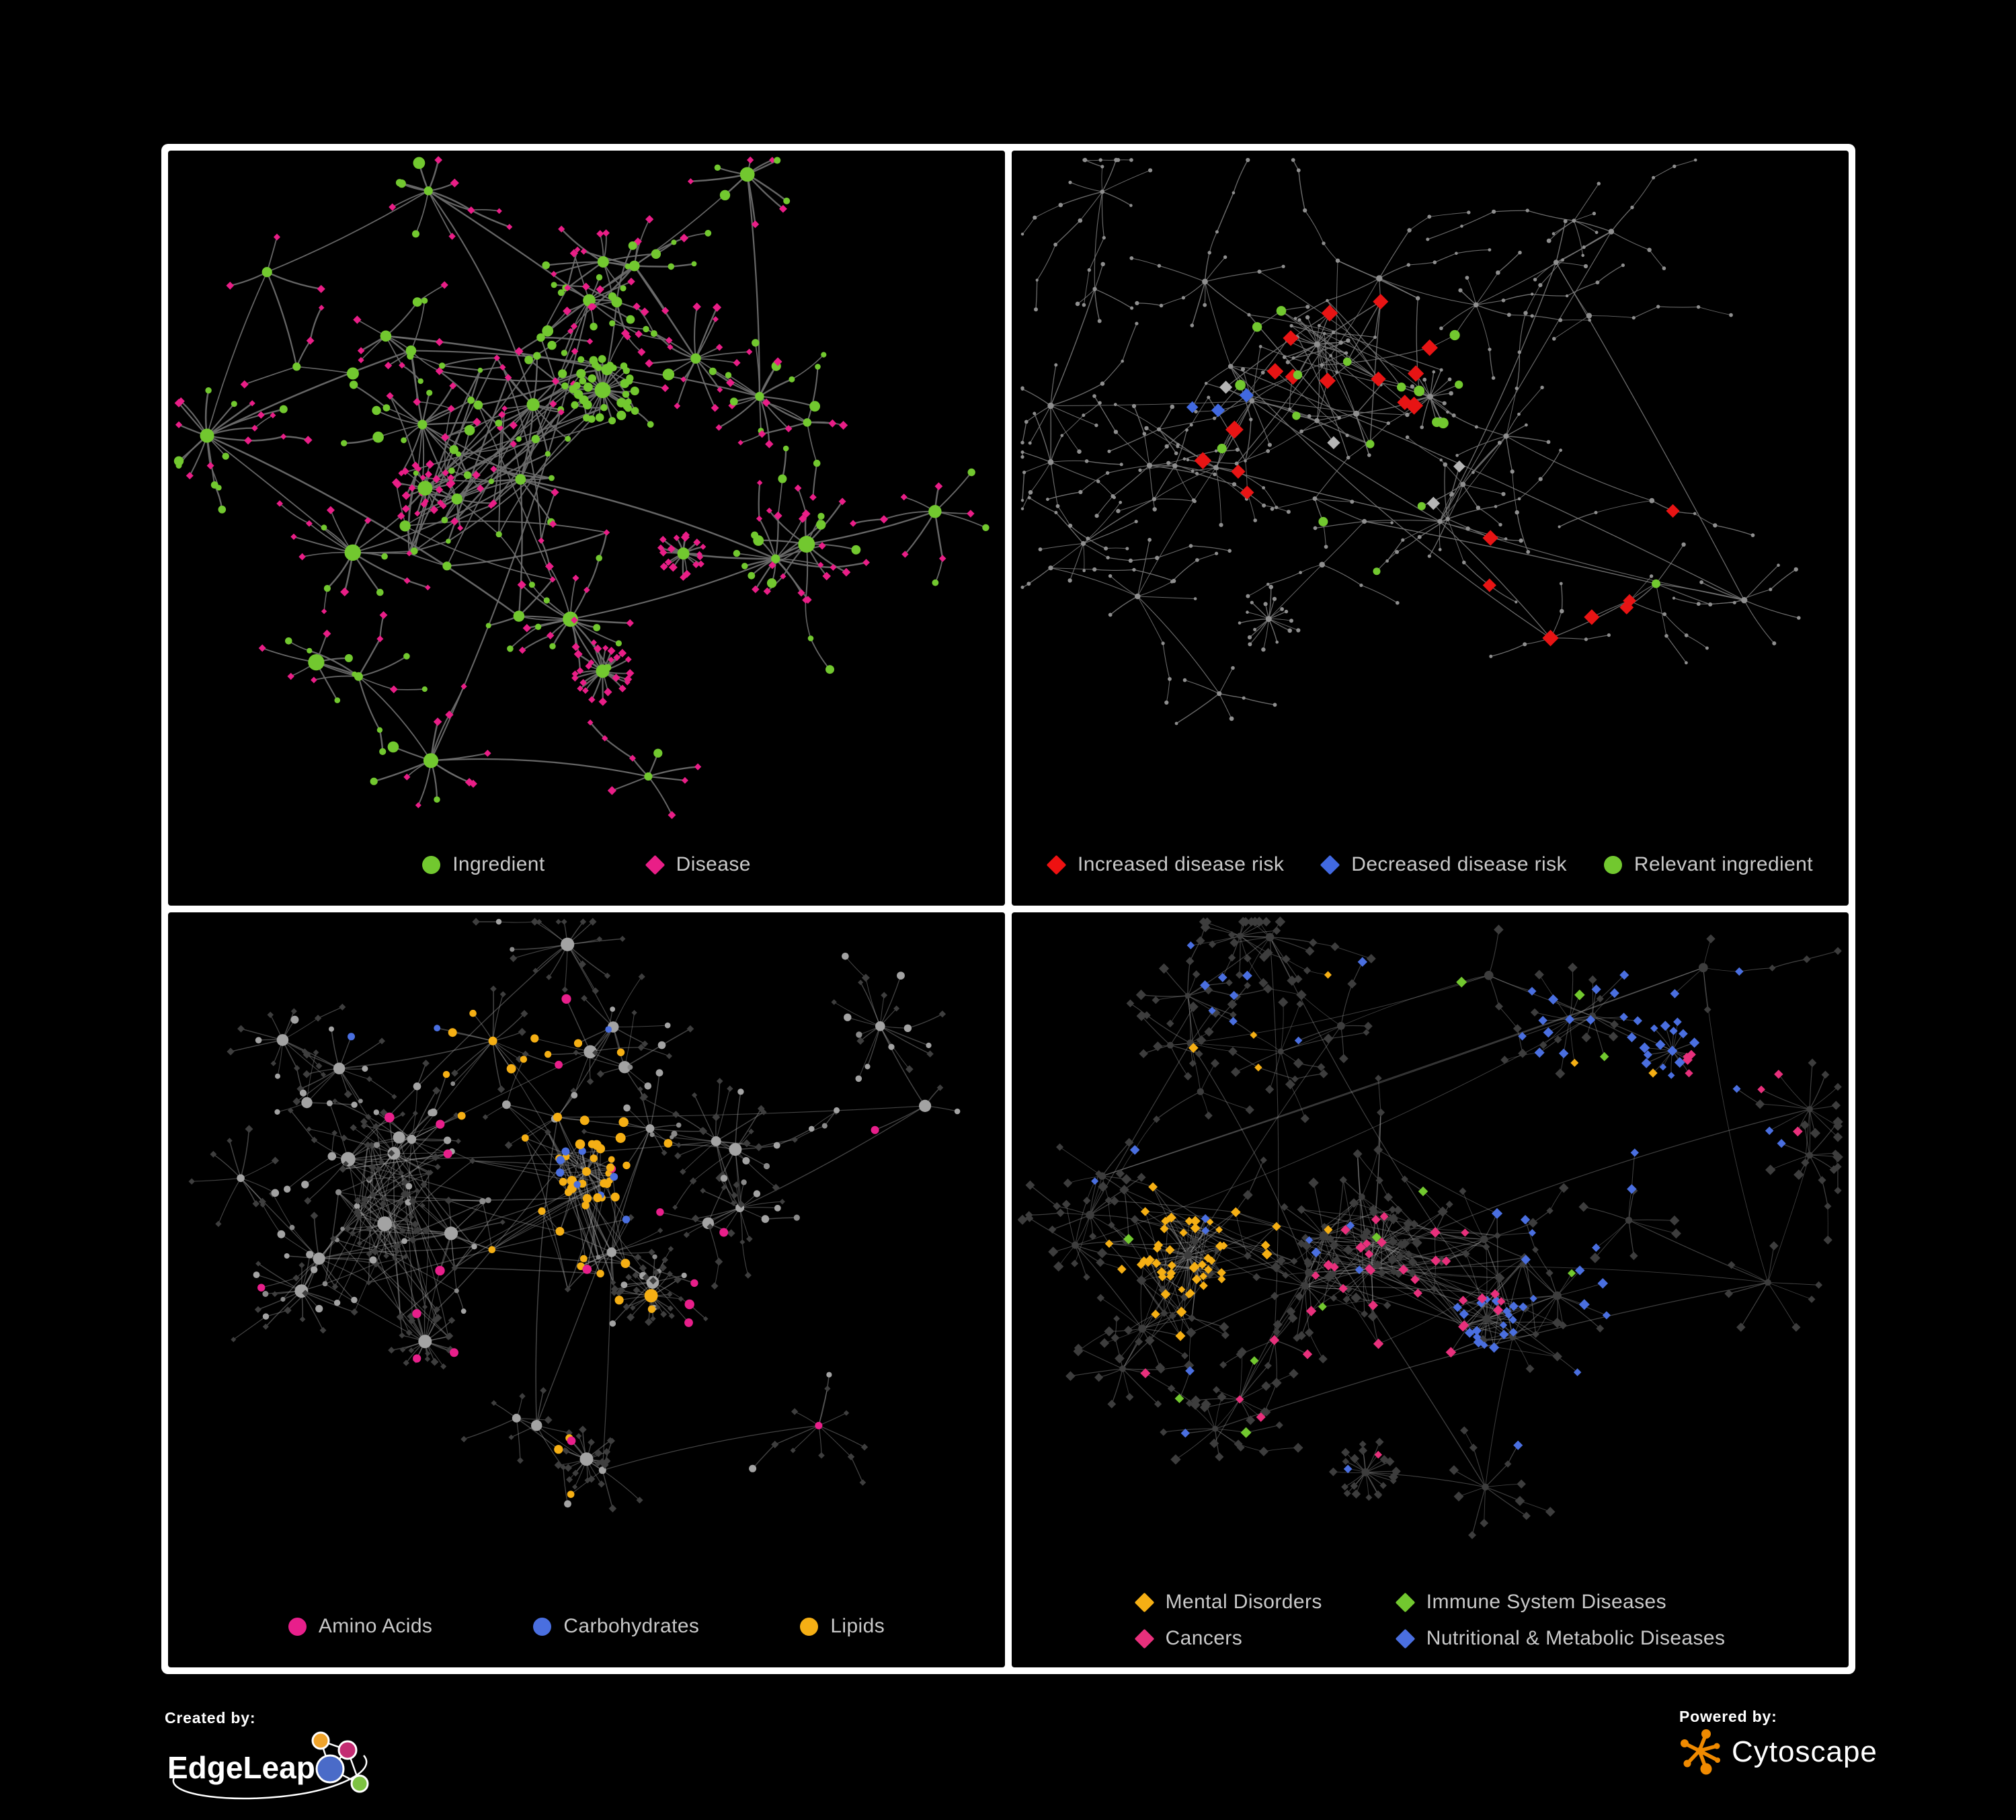 This screenshot has height=1820, width=2016. Describe the element at coordinates (1612, 864) in the screenshot. I see `relevant-ingredient-marker` at that location.